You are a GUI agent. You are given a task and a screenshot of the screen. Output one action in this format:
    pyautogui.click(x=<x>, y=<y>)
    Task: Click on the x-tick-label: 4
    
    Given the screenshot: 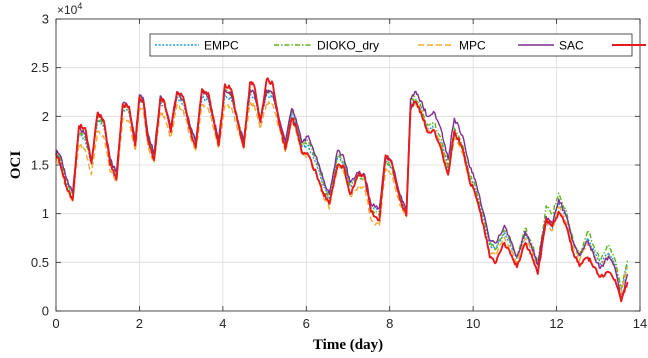 What is the action you would take?
    pyautogui.click(x=222, y=323)
    